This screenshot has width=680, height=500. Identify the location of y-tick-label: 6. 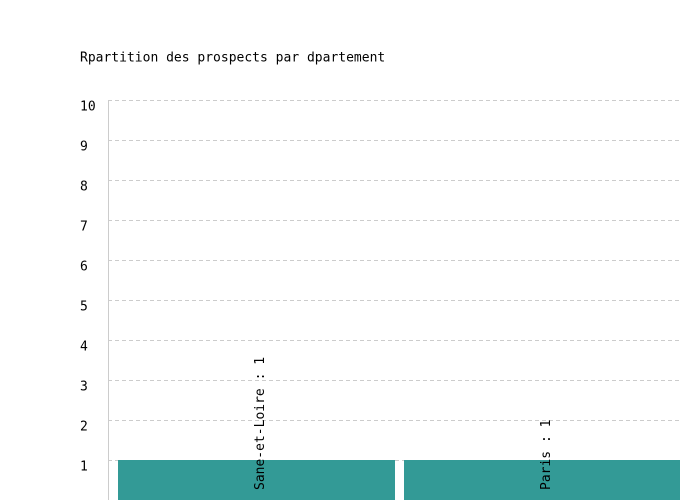
(84, 267).